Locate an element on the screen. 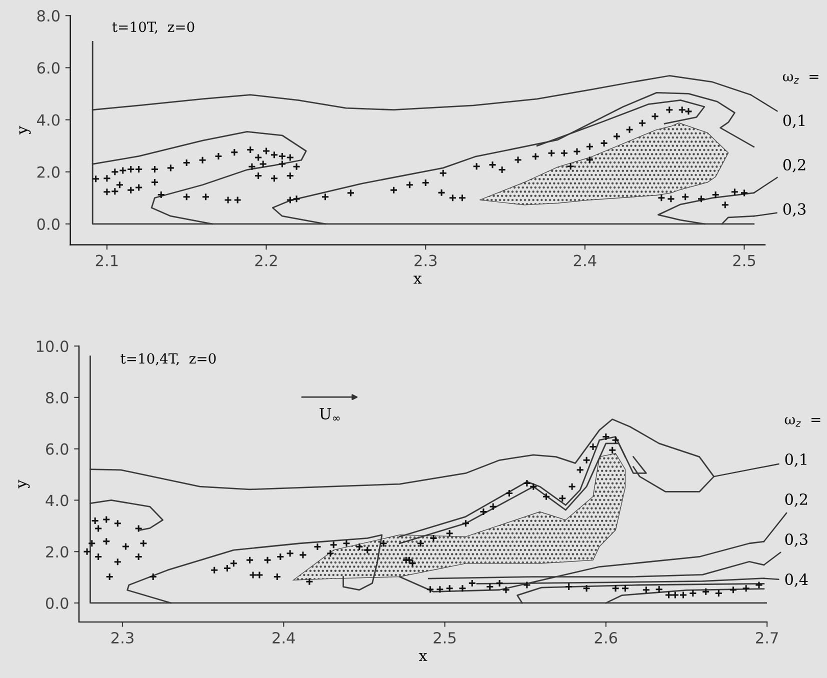  chart-title: t=10,4T, z=0 is located at coordinates (168, 359).